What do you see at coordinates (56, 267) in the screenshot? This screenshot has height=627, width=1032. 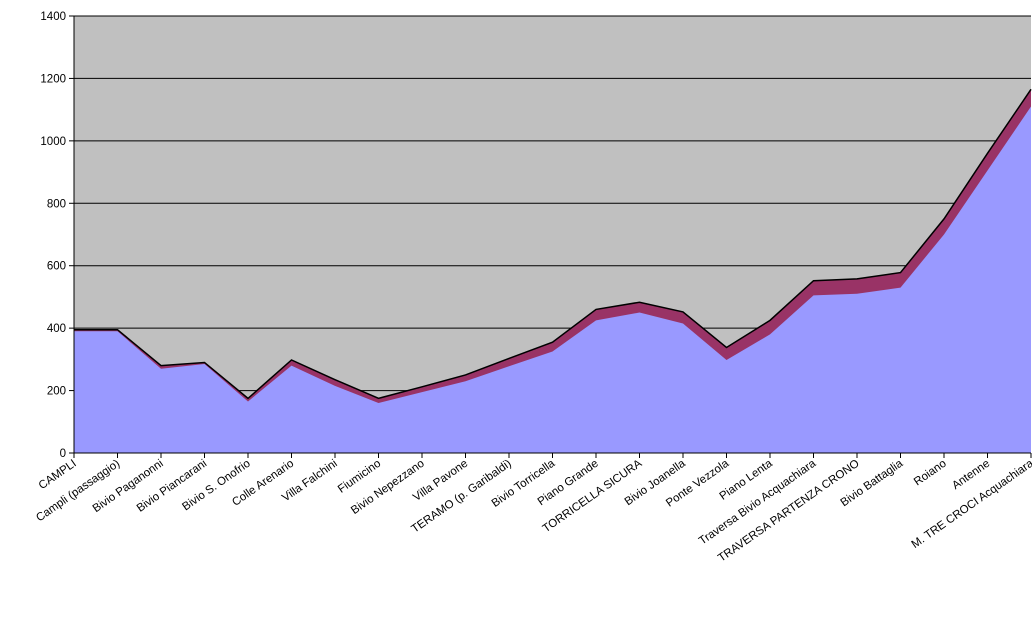 I see `y-tick-label: 600` at bounding box center [56, 267].